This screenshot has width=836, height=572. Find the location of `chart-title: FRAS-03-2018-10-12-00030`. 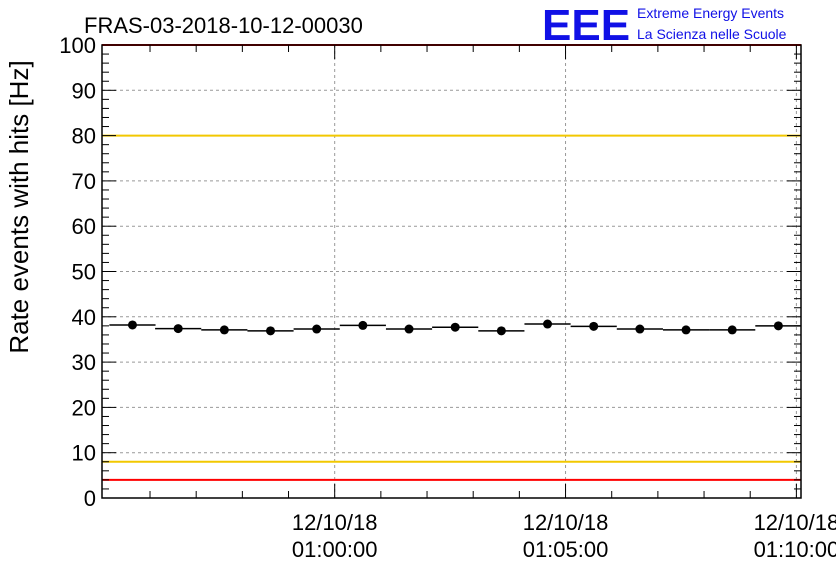

chart-title: FRAS-03-2018-10-12-00030 is located at coordinates (223, 25).